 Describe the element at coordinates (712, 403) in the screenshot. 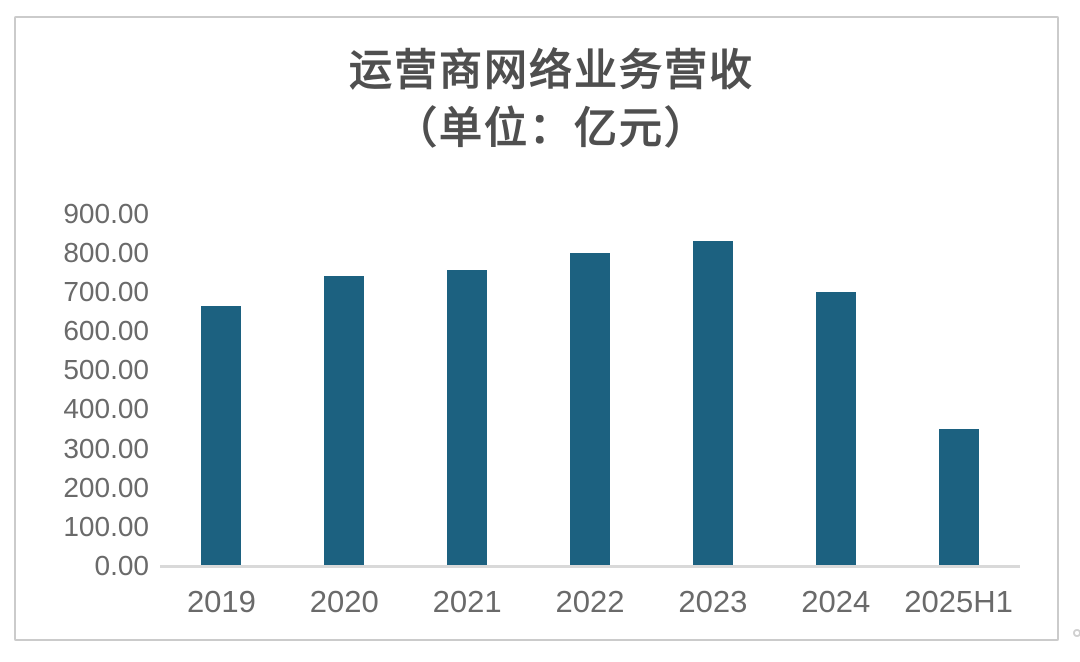

I see `bar-2023` at that location.